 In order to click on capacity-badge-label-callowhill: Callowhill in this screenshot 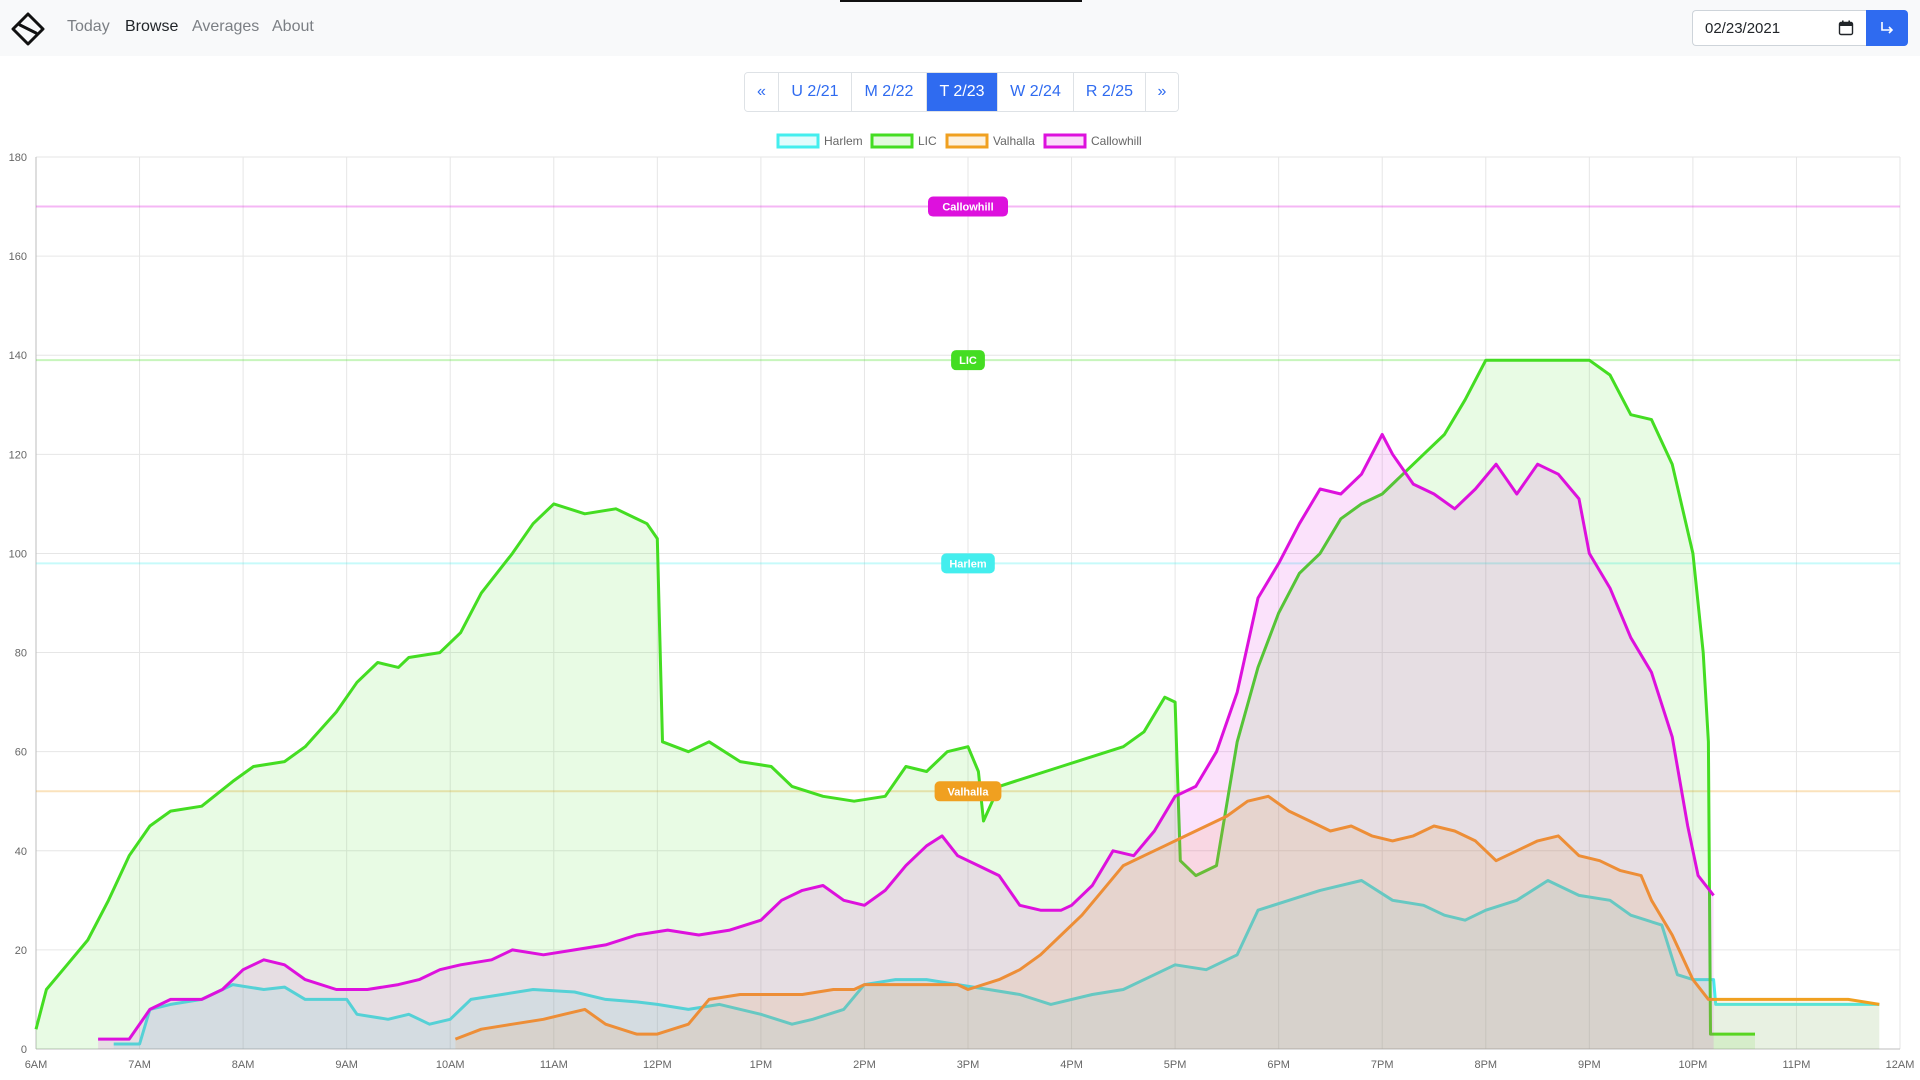, I will do `click(967, 208)`.